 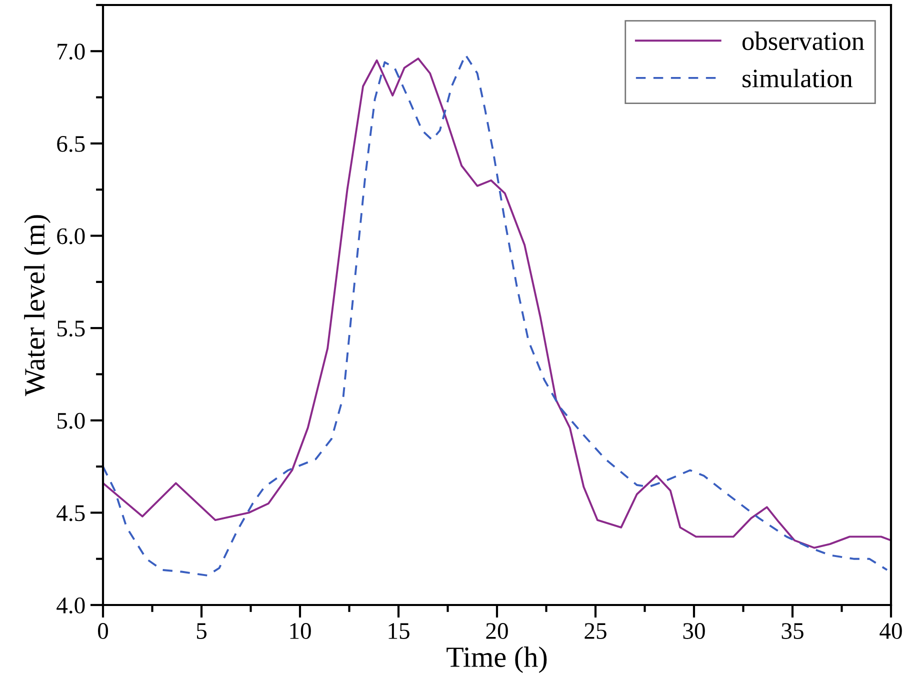 I want to click on y-tick-label: 4.0, so click(x=70, y=605).